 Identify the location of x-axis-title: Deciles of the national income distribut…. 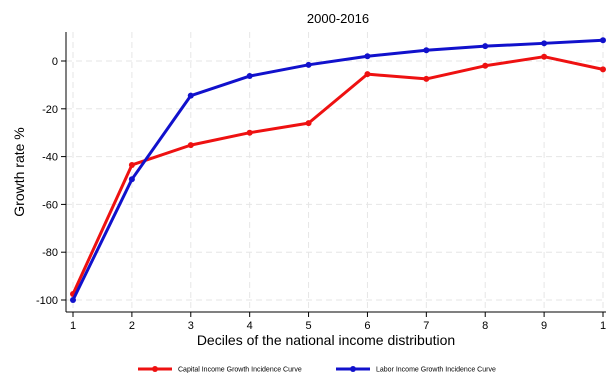
(326, 340).